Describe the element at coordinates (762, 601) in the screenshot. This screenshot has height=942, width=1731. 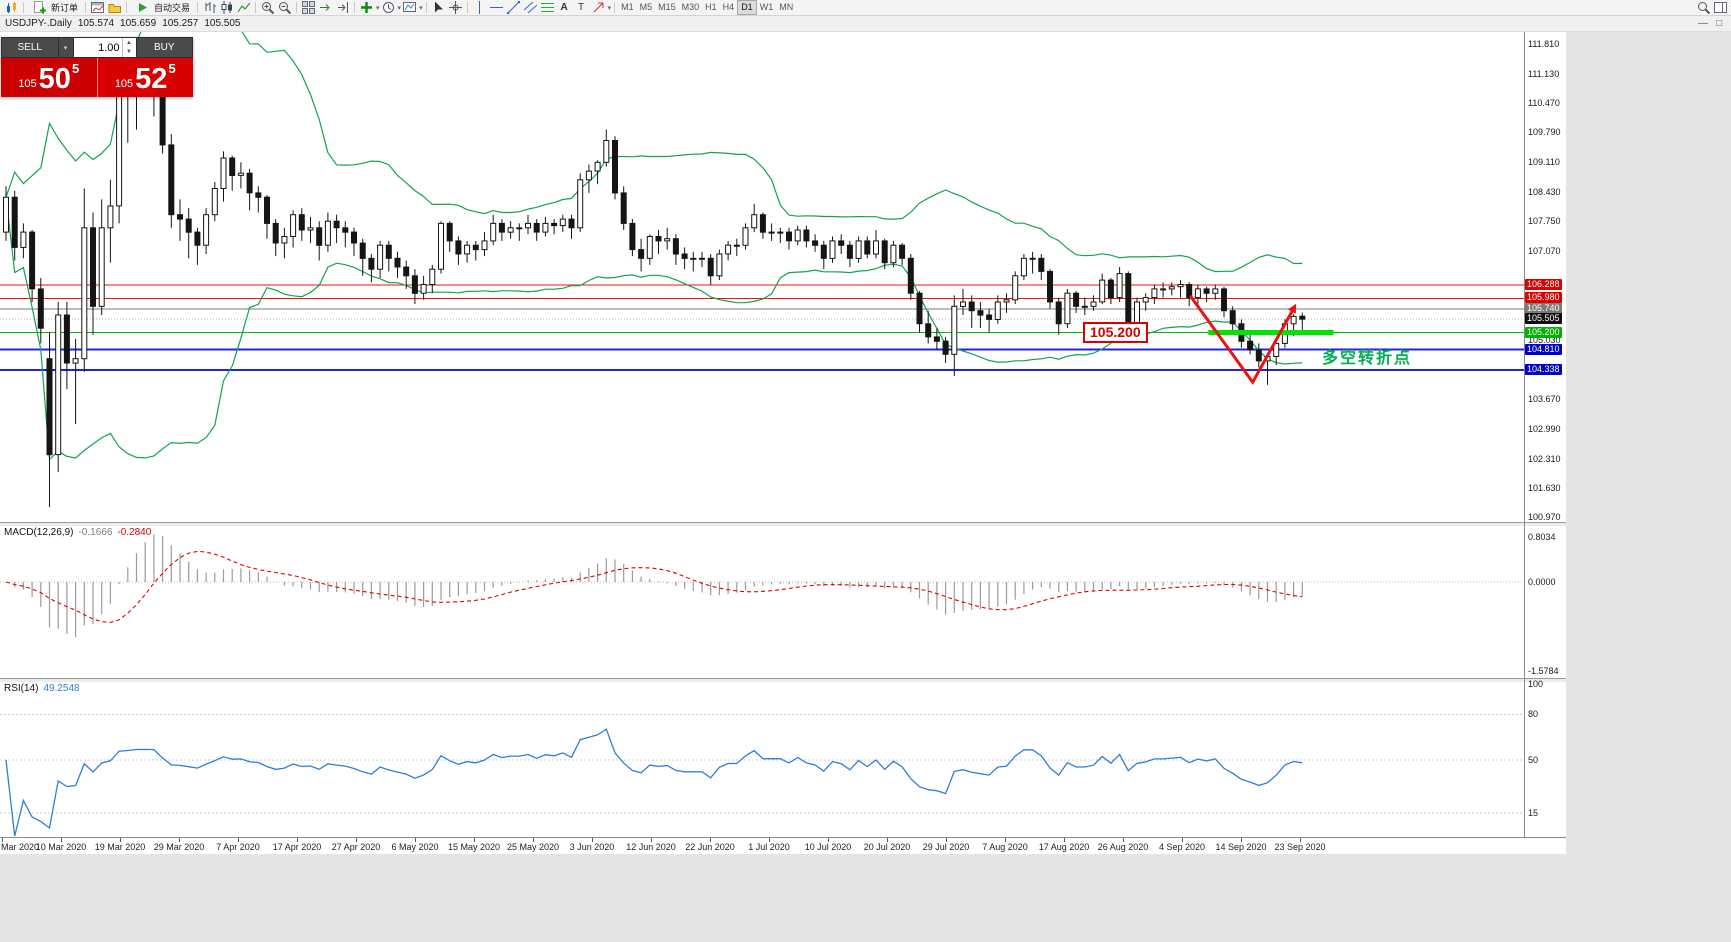
I see `macd-panel-canvas` at that location.